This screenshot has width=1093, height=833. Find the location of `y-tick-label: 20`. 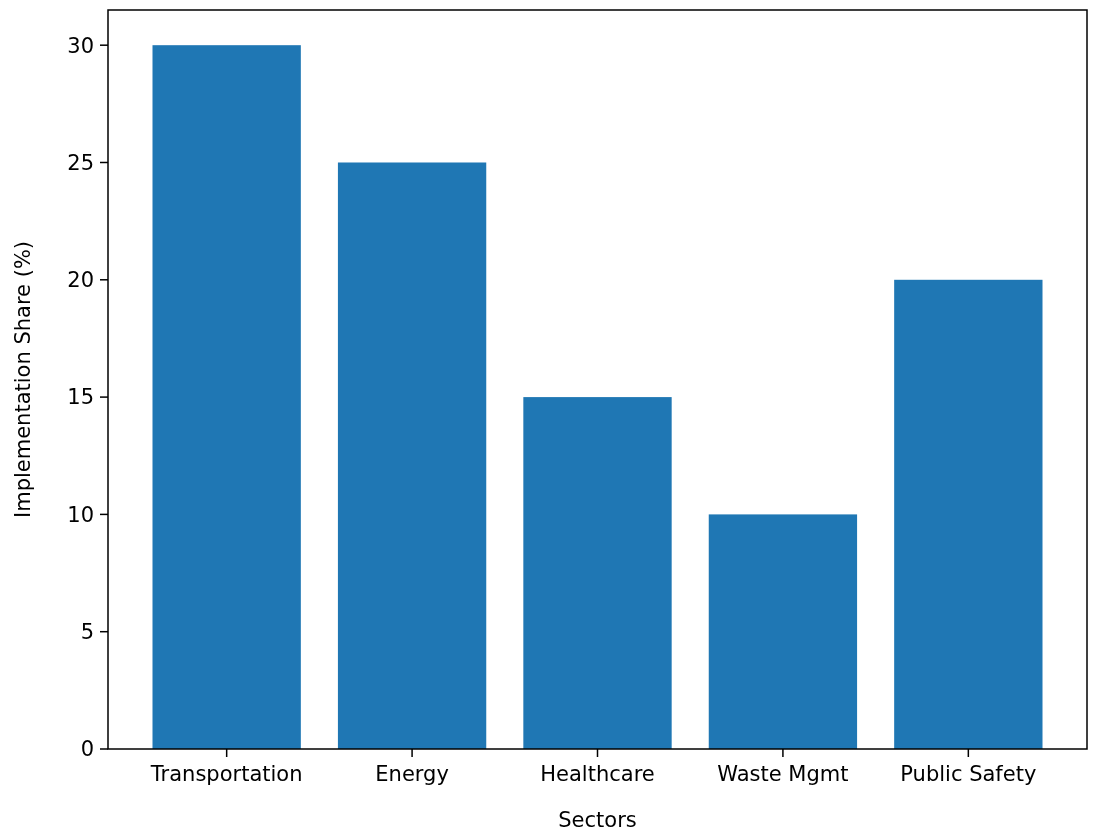

y-tick-label: 20 is located at coordinates (80, 280).